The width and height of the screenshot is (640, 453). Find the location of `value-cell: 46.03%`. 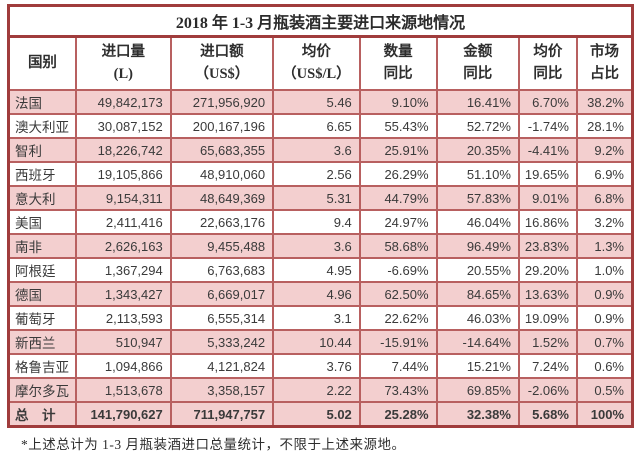

value-cell: 46.03% is located at coordinates (477, 318).